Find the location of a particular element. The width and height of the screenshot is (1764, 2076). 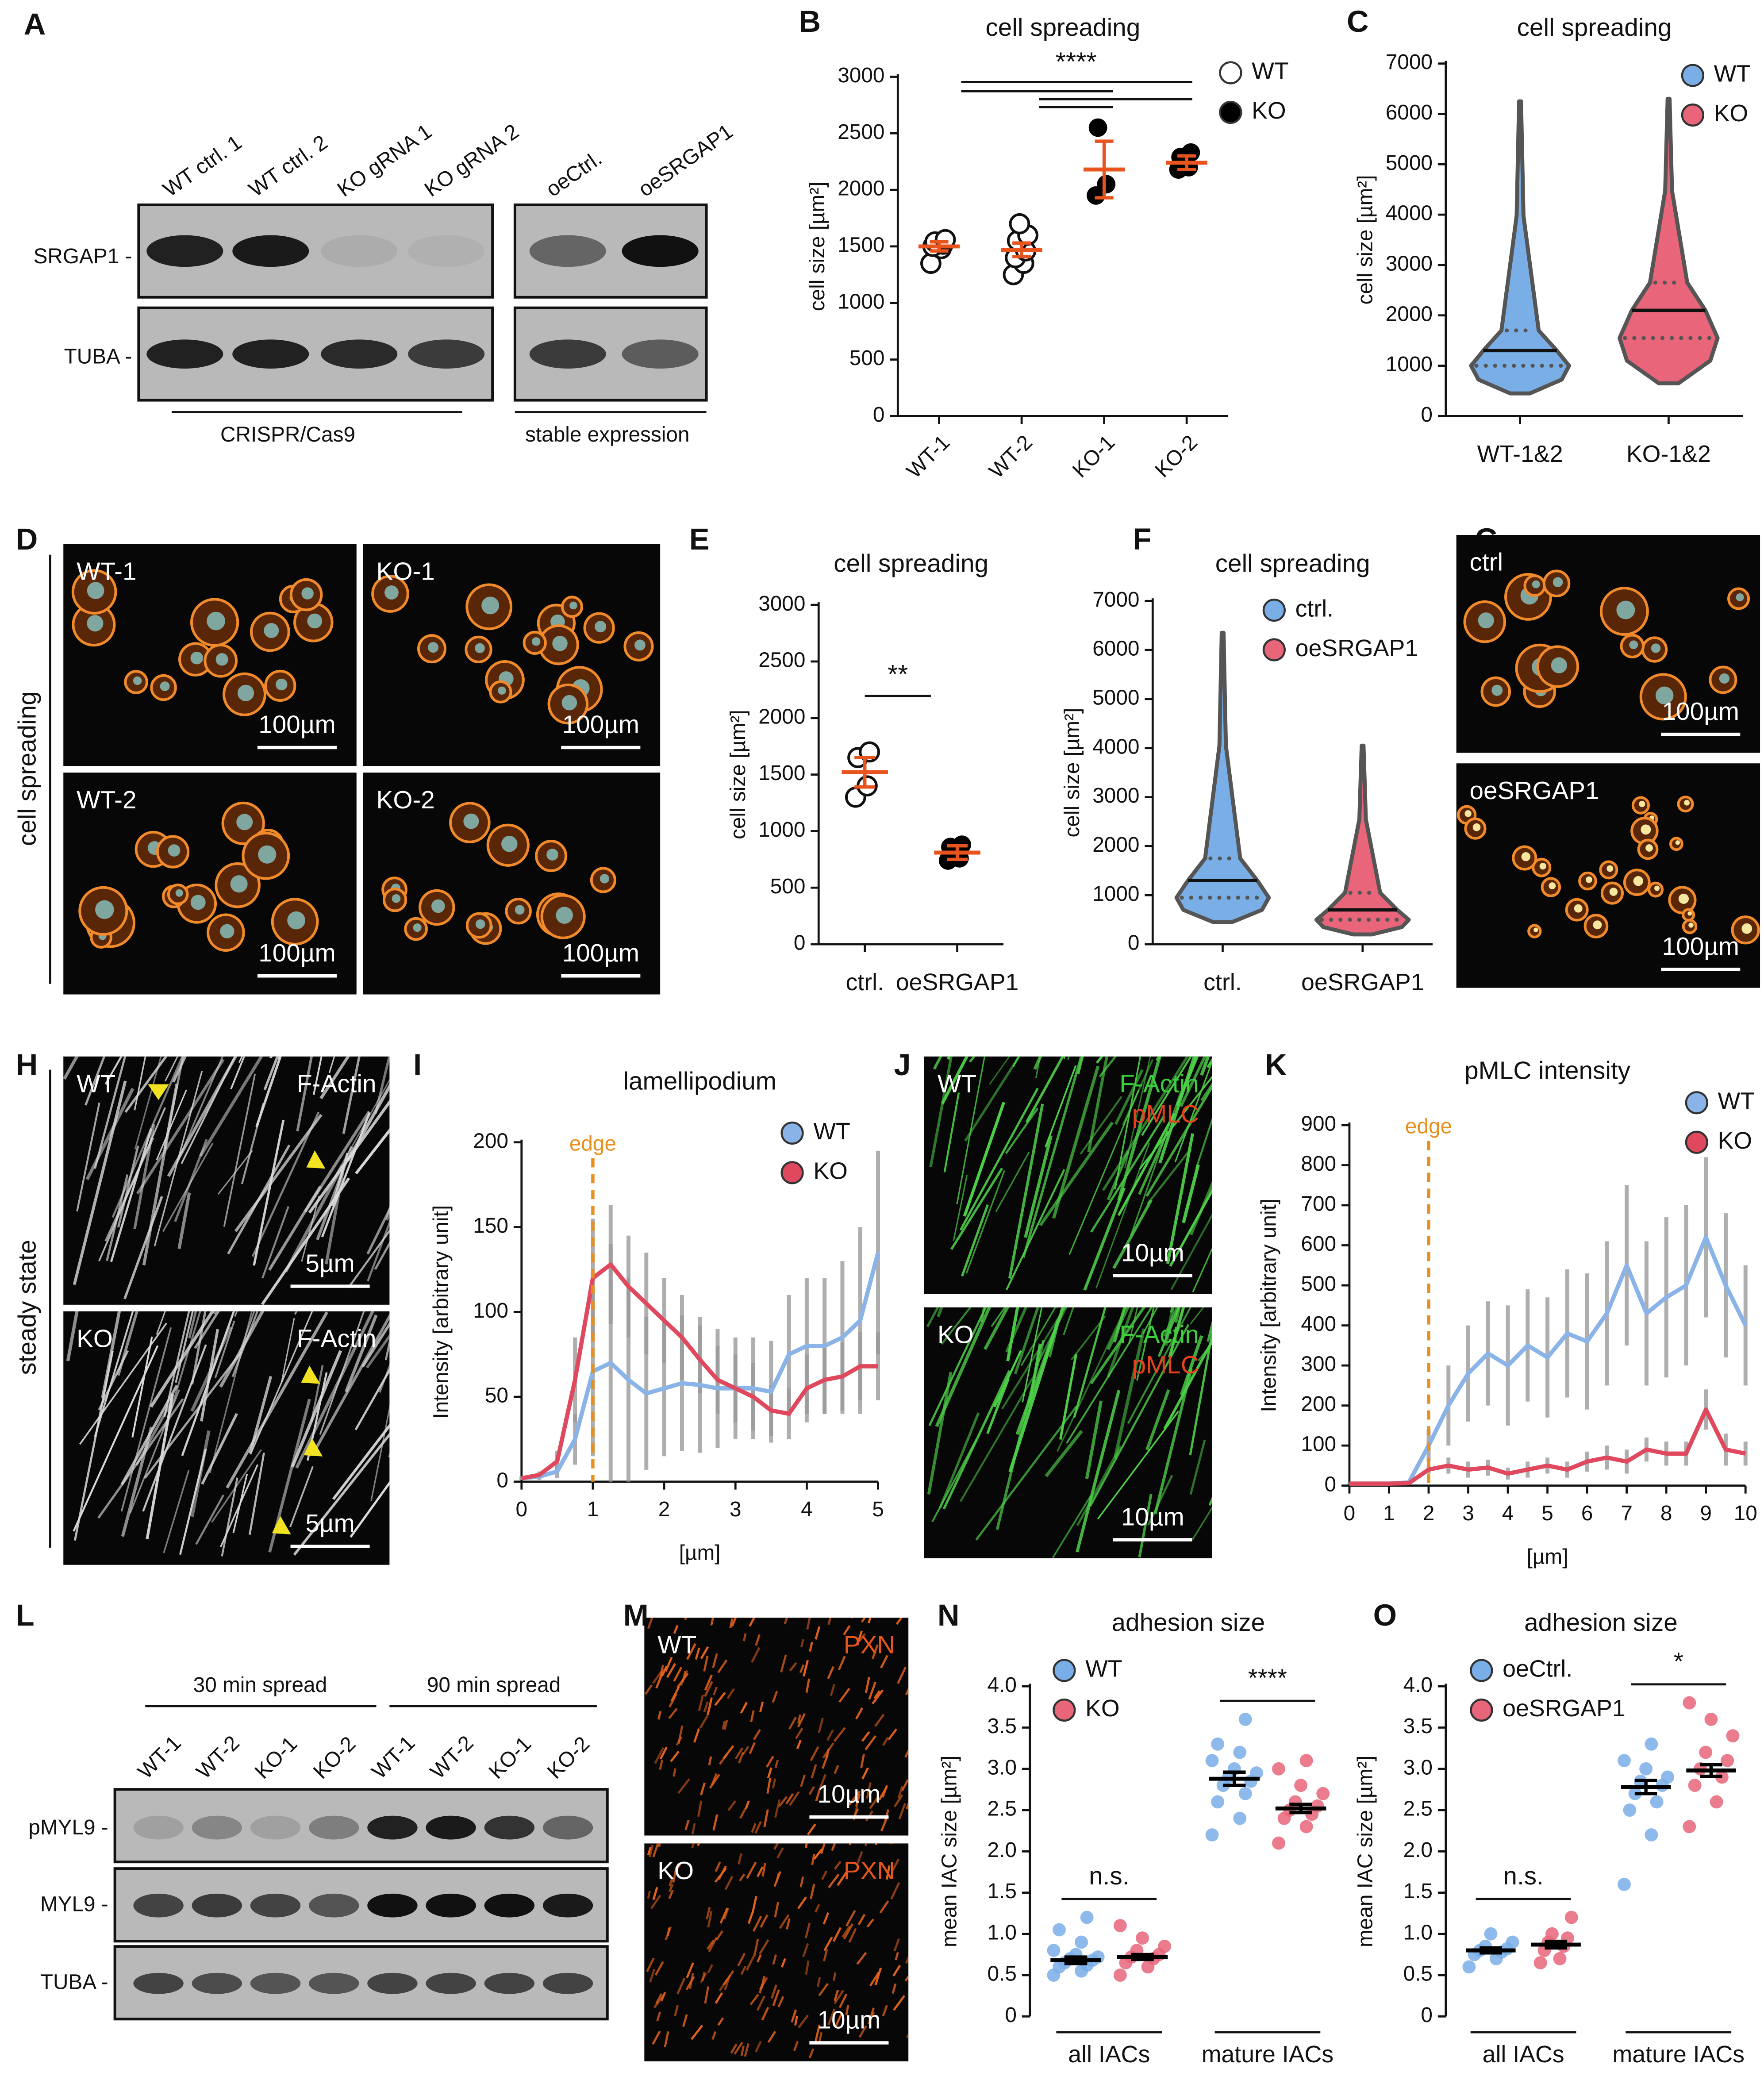

legend-label: ctrl. is located at coordinates (1314, 608).